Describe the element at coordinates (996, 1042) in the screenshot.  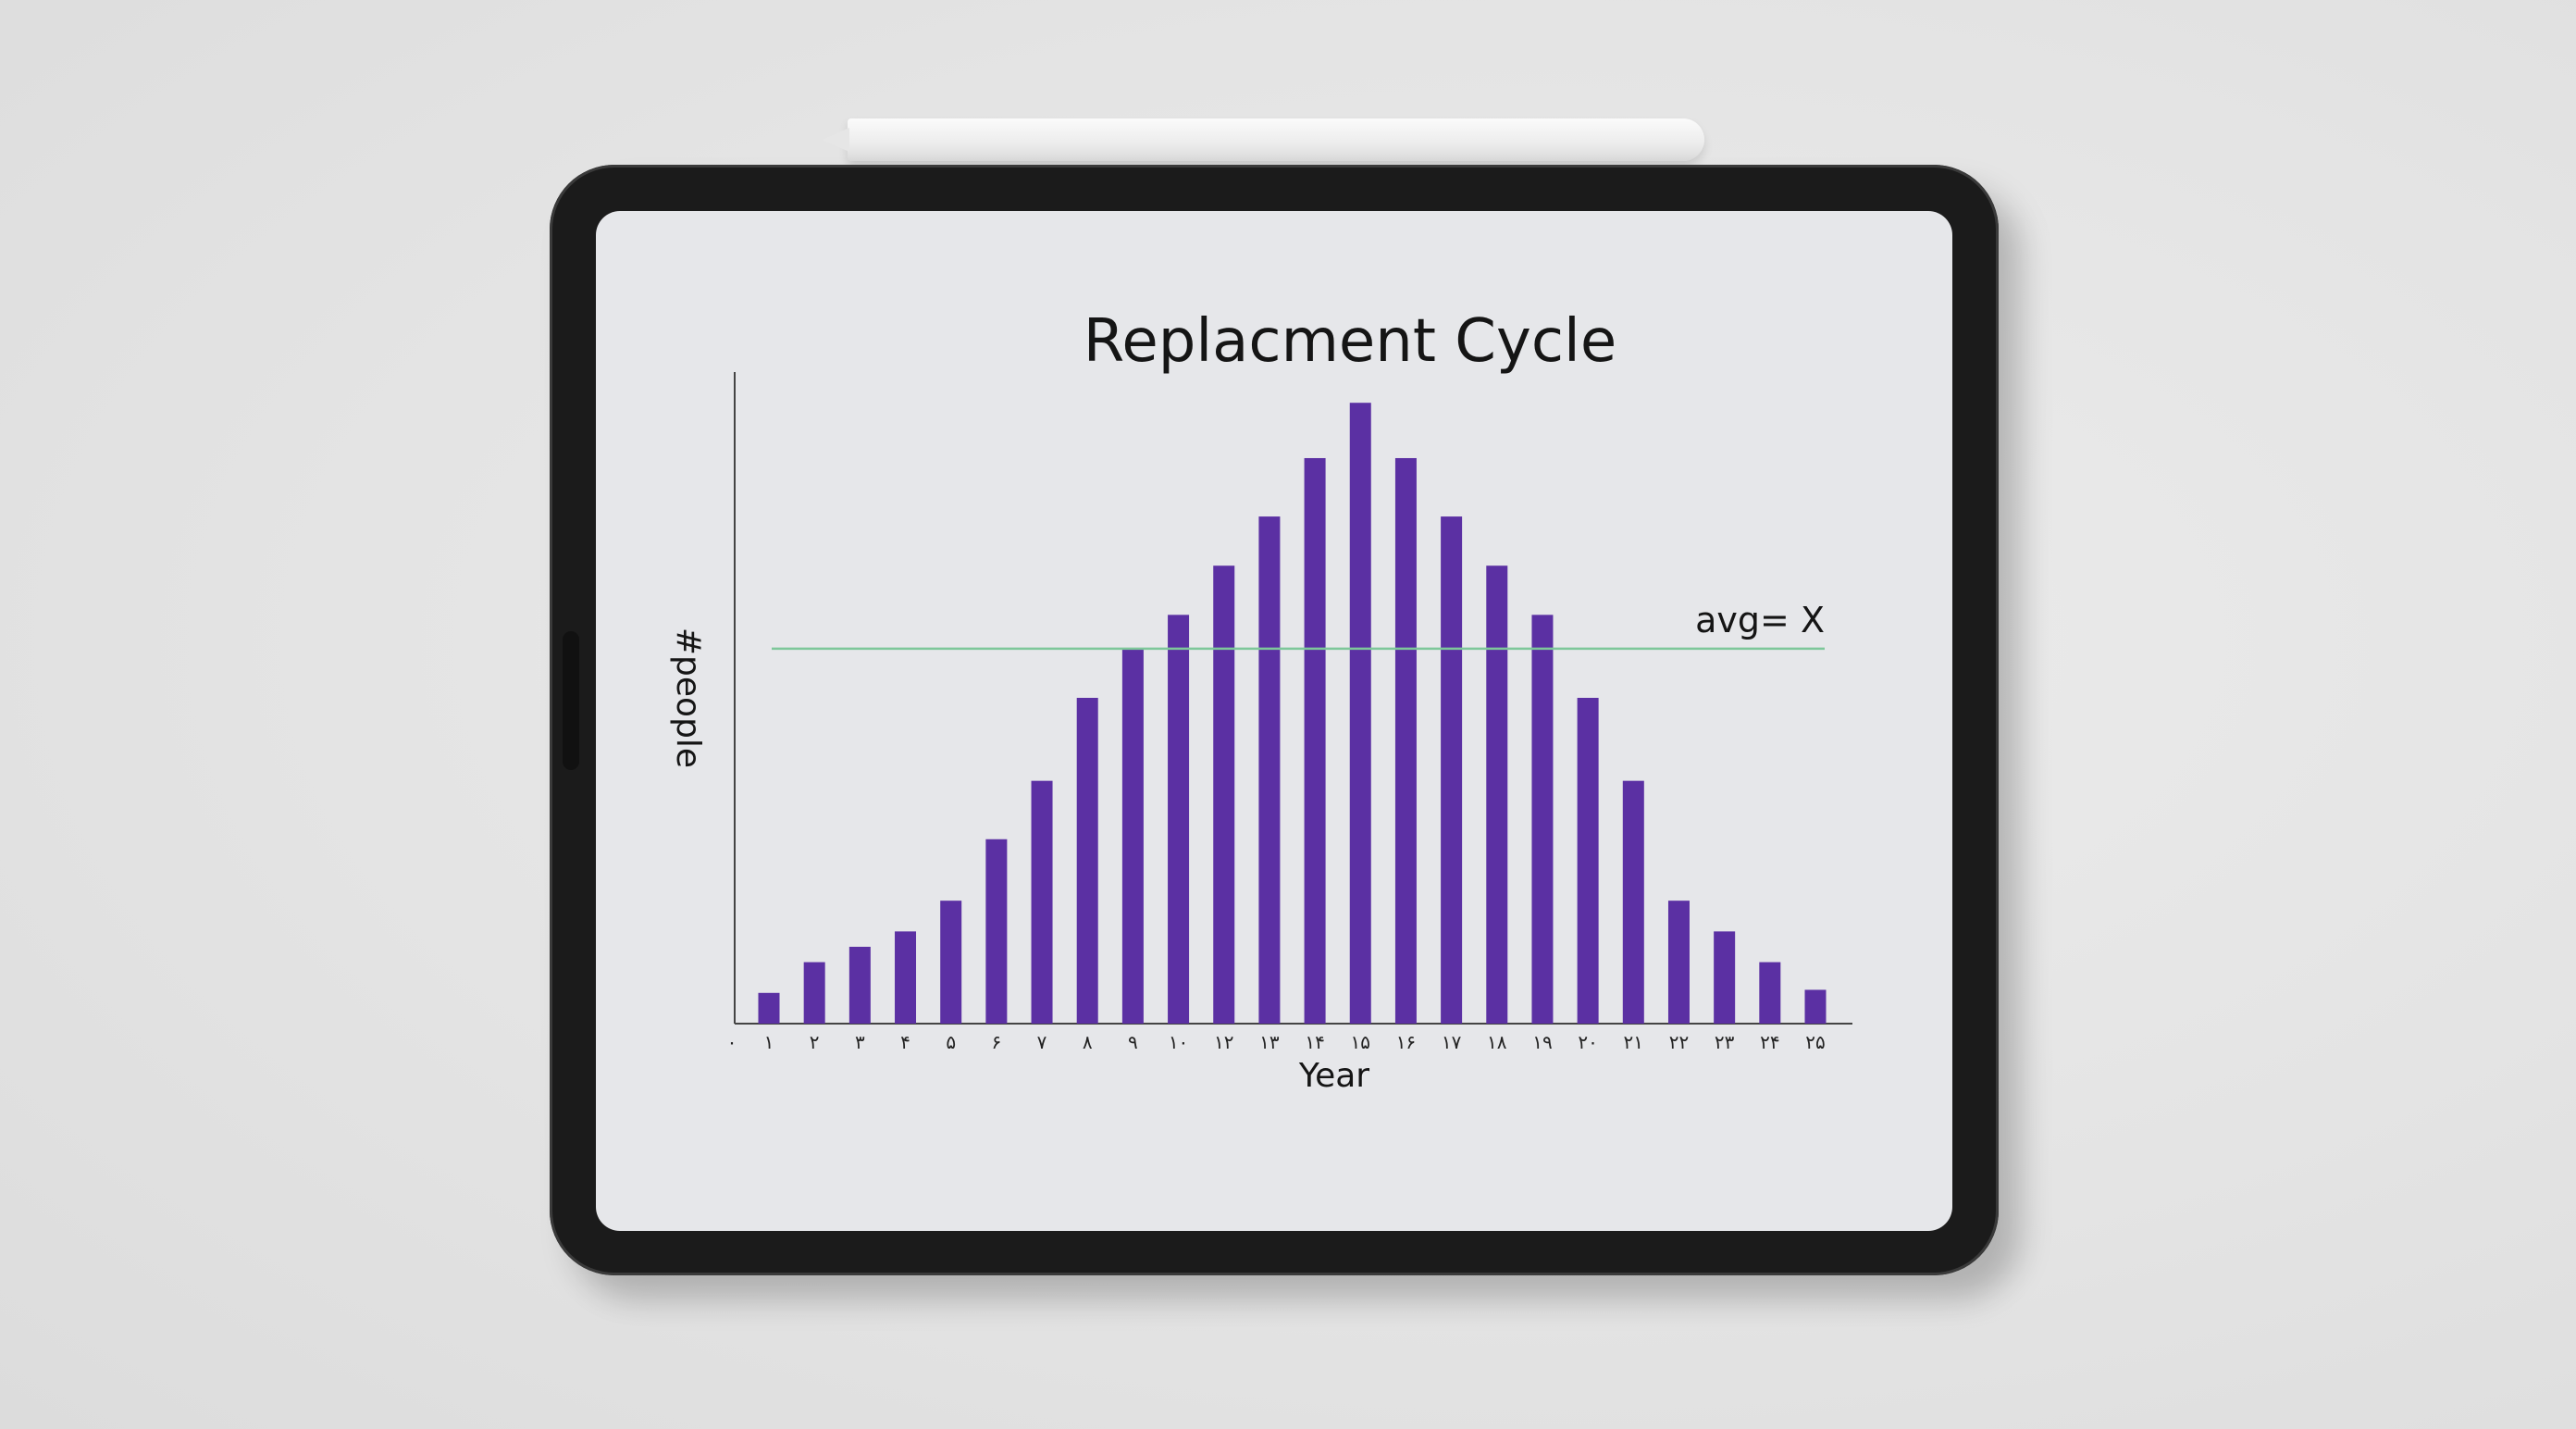
I see `x-tick-label: ۶` at that location.